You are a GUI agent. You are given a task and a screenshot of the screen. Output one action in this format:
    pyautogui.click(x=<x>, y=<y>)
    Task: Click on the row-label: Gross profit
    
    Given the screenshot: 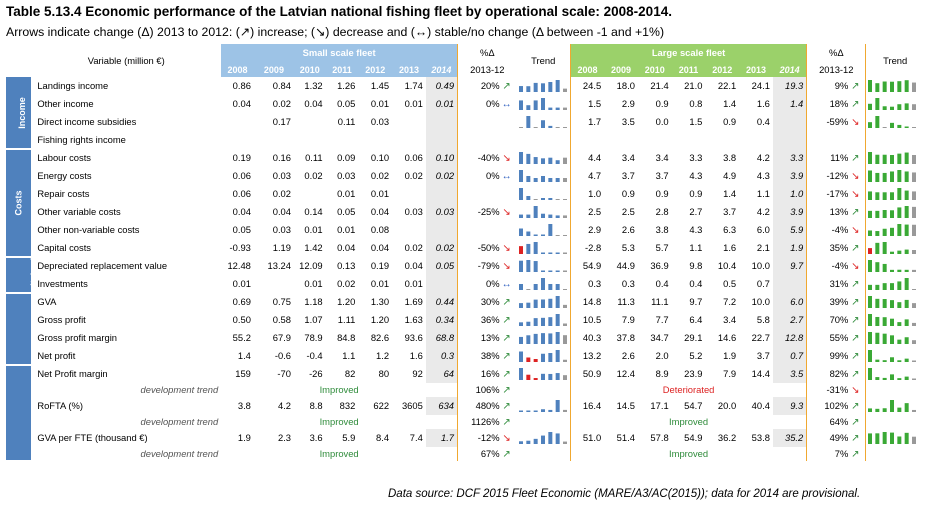 What is the action you would take?
    pyautogui.click(x=61, y=319)
    